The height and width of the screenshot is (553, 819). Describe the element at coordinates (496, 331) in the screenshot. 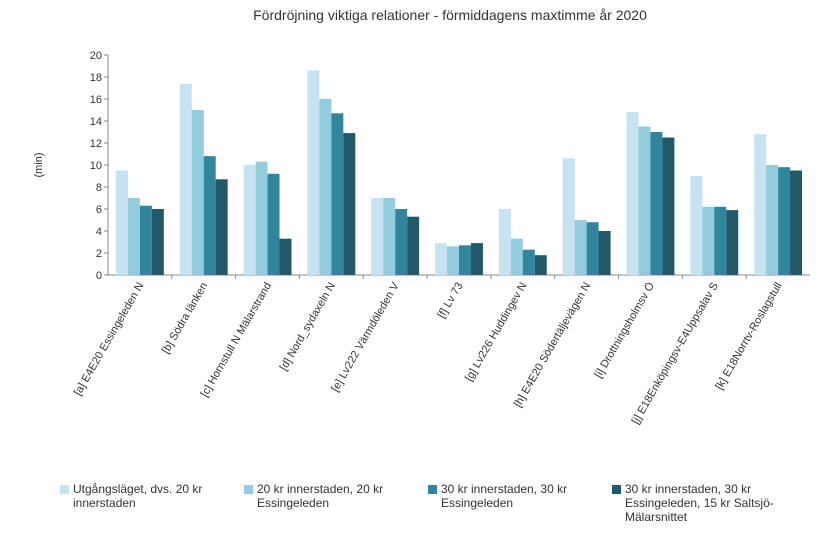

I see `x-tick-label: [g] Lv226 Huddingev N` at that location.